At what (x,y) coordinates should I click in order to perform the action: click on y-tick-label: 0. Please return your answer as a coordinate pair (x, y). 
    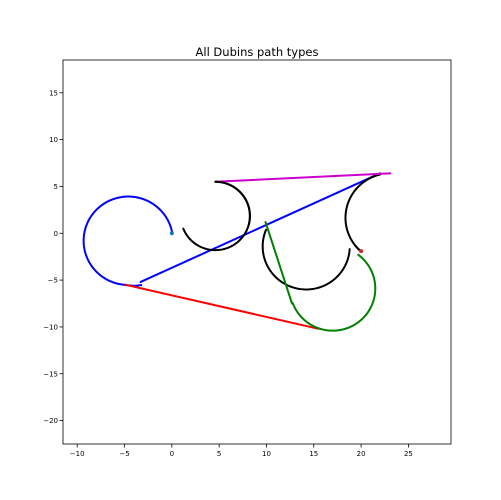
    Looking at the image, I should click on (56, 234).